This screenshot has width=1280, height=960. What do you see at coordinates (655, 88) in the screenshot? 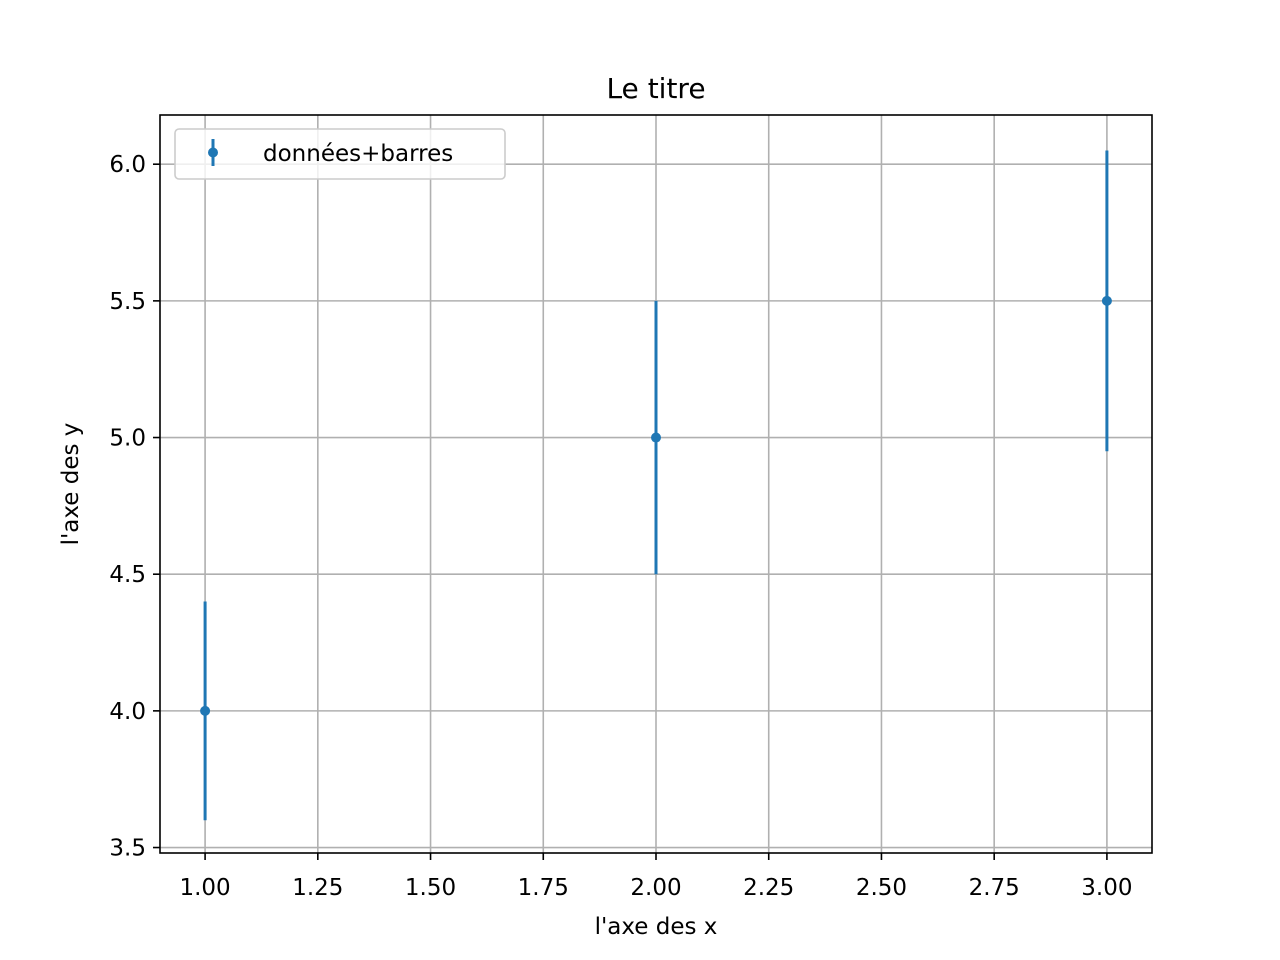
I see `chart-title: Le titre` at bounding box center [655, 88].